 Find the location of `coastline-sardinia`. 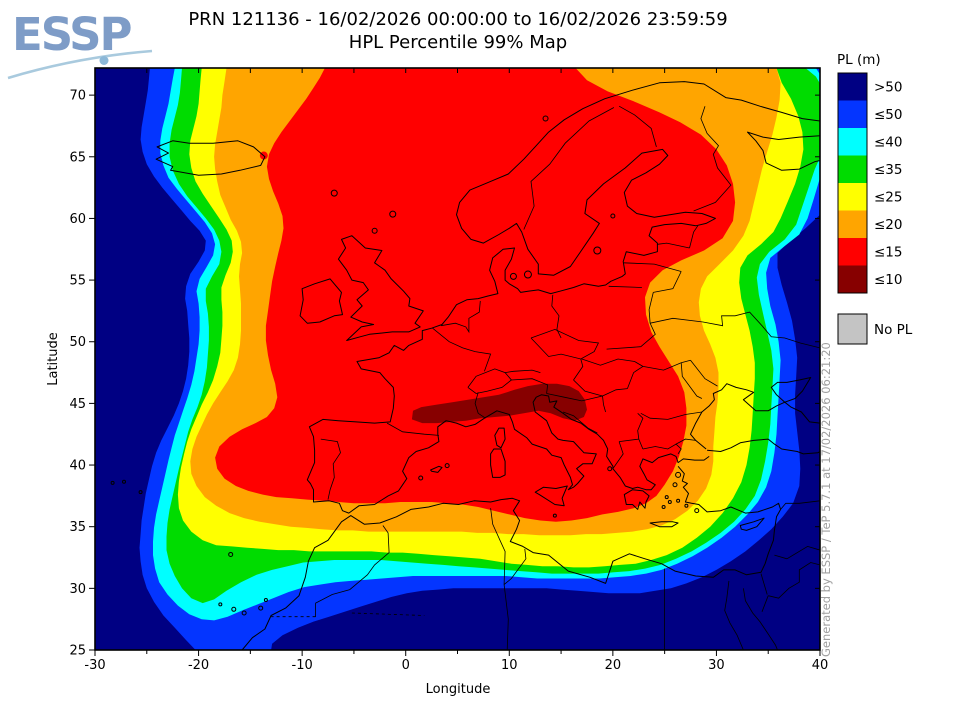

coastline-sardinia is located at coordinates (498, 463).